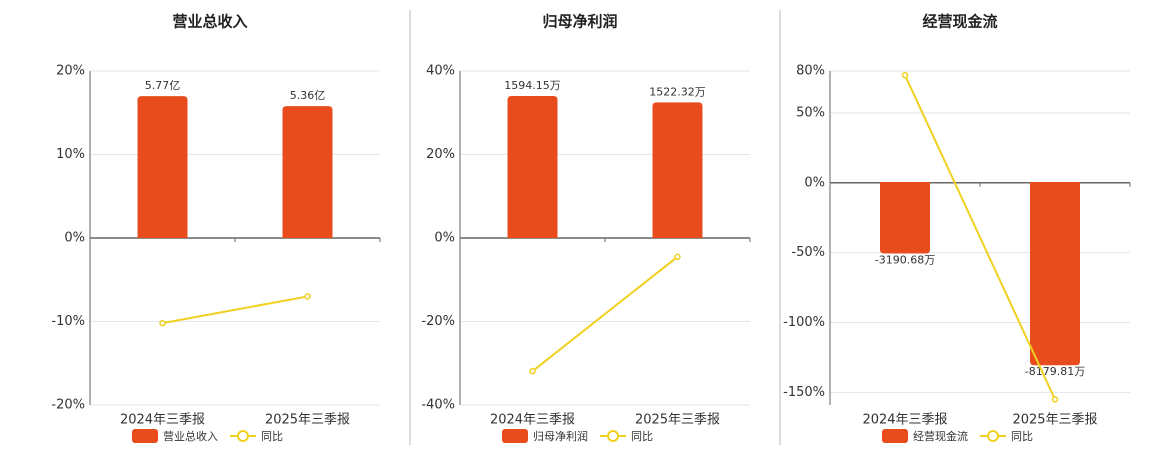 The image size is (1160, 450). Describe the element at coordinates (209, 22) in the screenshot. I see `chart-title: 营业总收入` at that location.